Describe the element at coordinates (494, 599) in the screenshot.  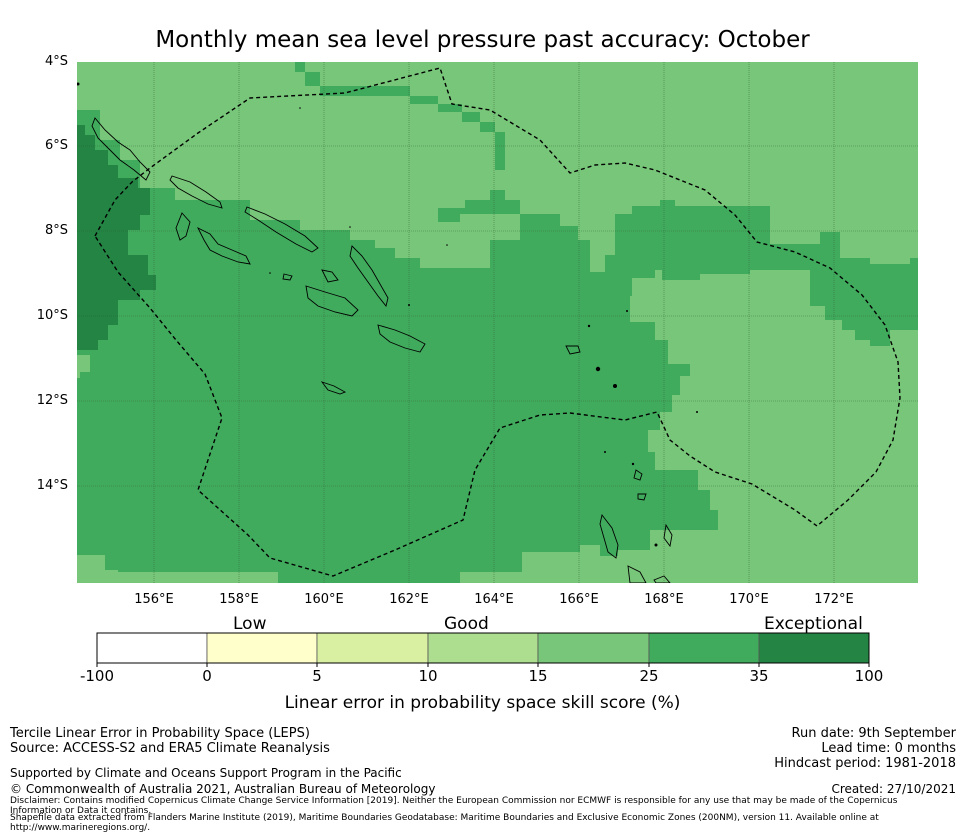
I see `lon-label-164e: 164°E` at that location.